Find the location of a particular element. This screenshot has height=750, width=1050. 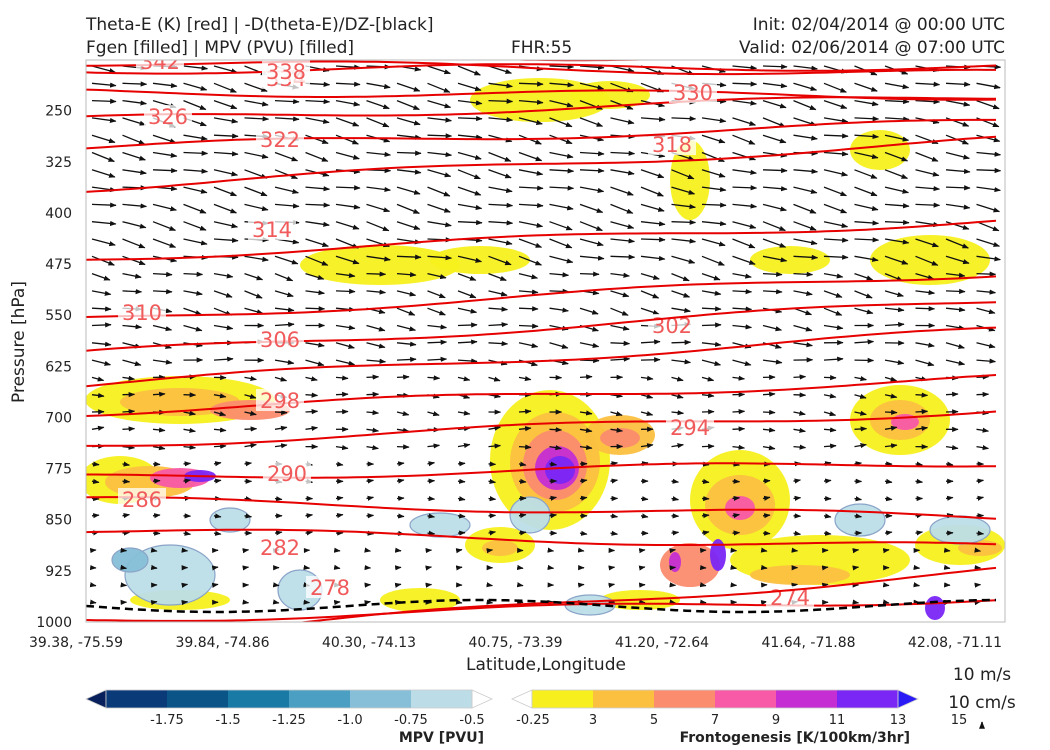

mpv-colorbar-segment is located at coordinates (320, 699).